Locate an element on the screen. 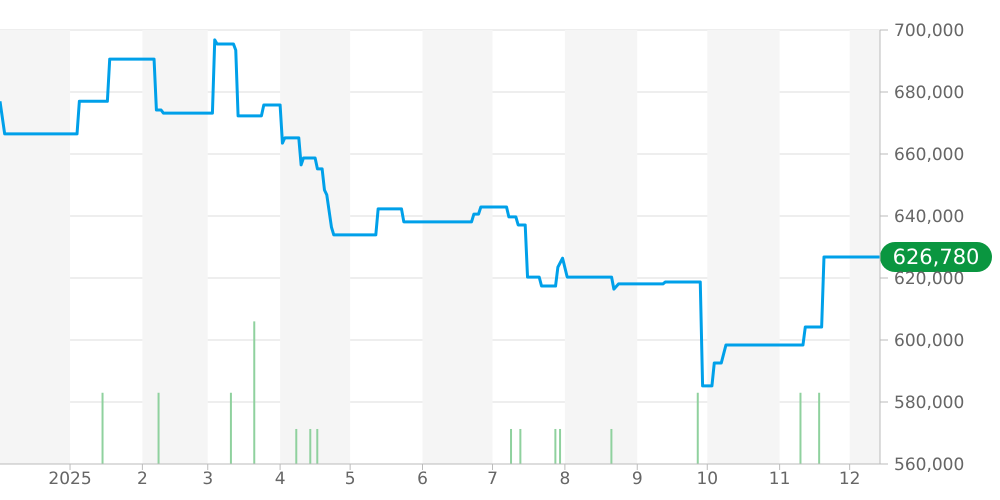  y-tick-label: 640,000 is located at coordinates (929, 217).